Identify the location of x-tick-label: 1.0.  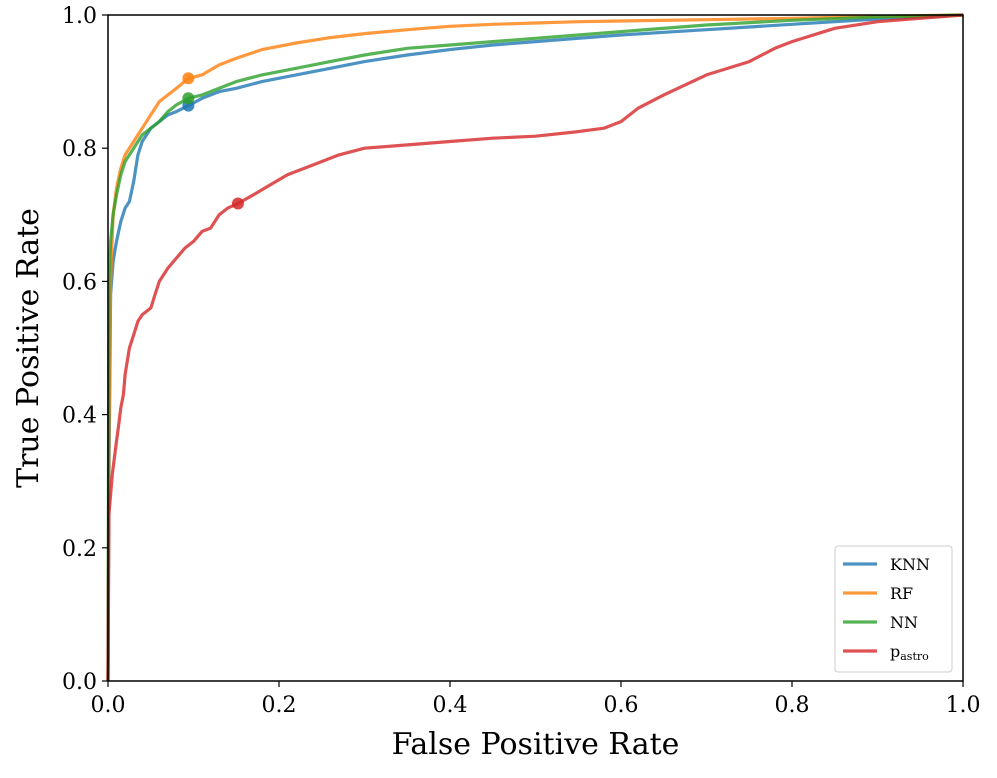
(963, 705).